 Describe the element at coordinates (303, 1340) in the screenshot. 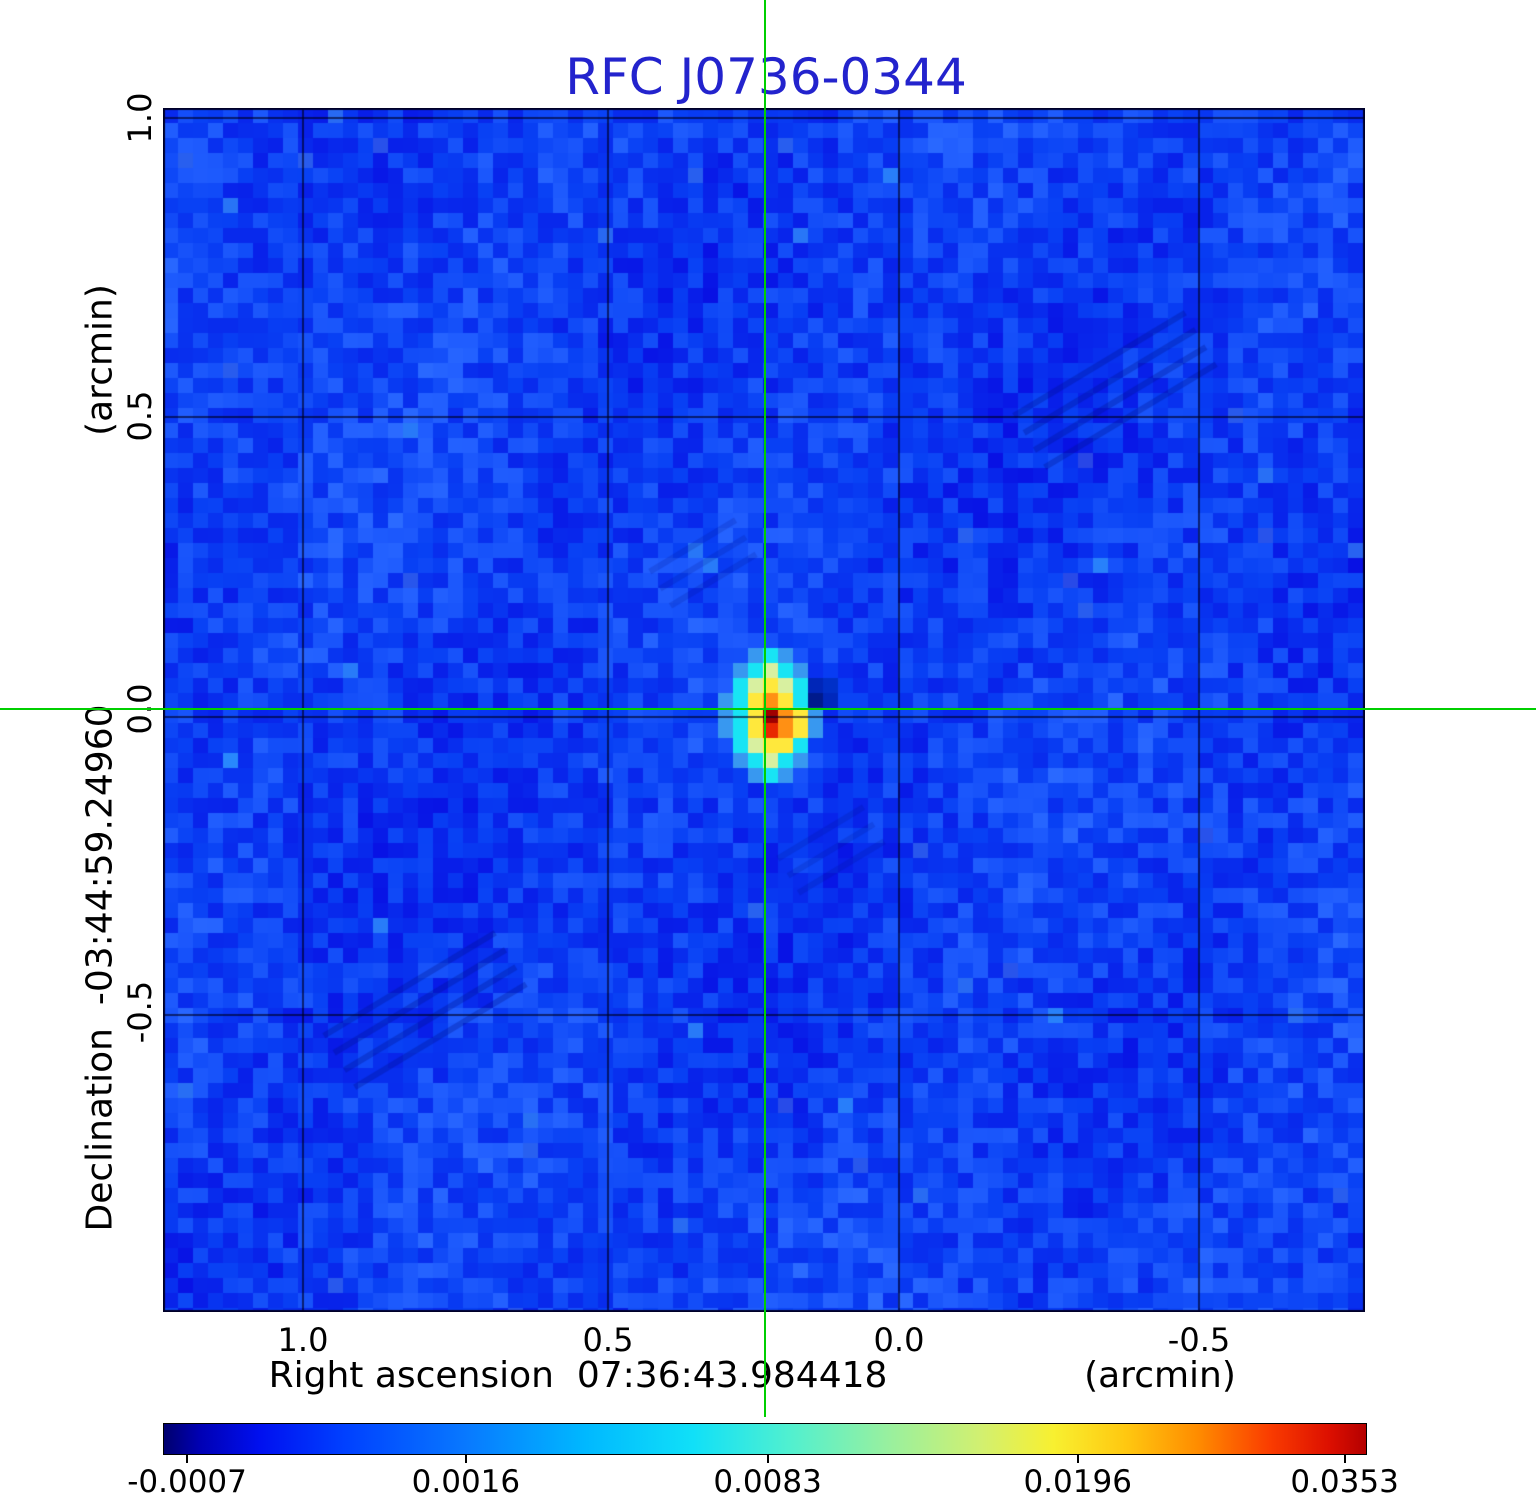

I see `x-tick-label: 1.0` at that location.